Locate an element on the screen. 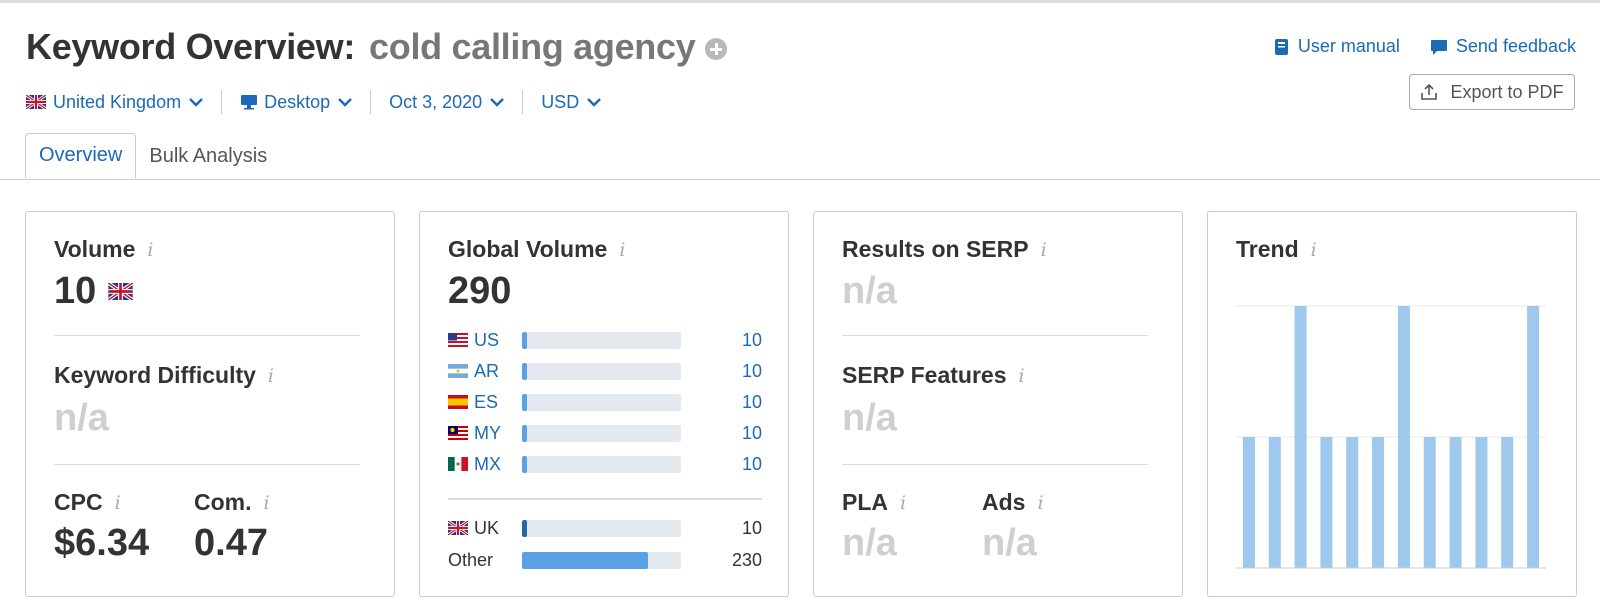  top-links: User manual Send feedback is located at coordinates (1425, 46).